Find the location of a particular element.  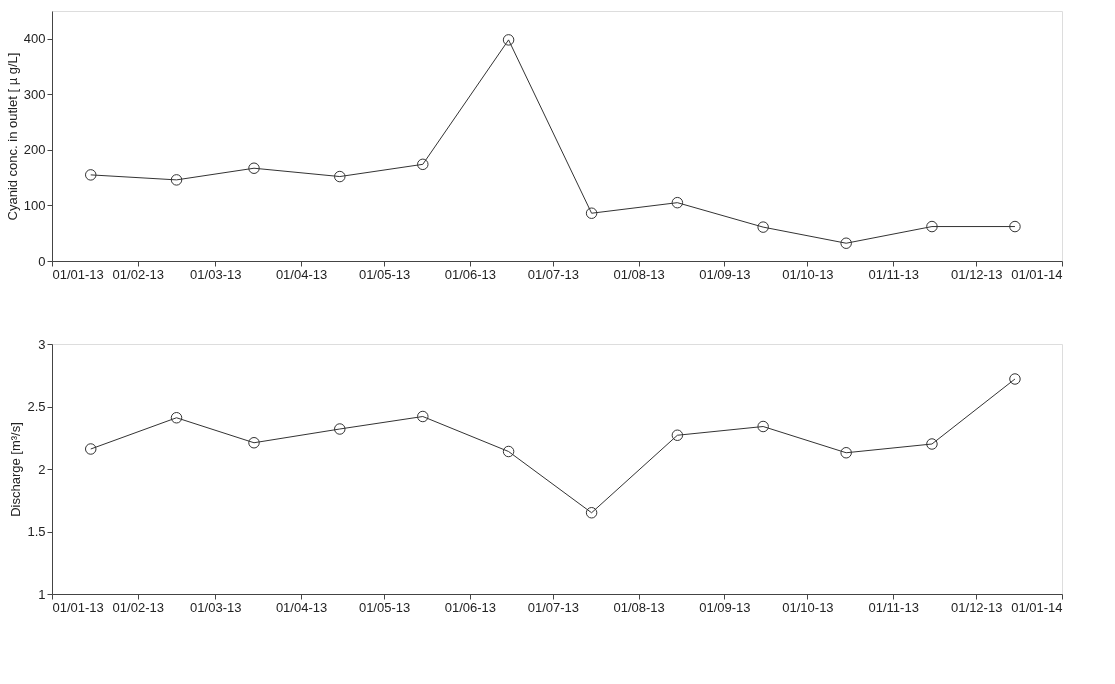

y-axis-title: Cyanid conc. in outlet [ µ g/L] is located at coordinates (12, 136).